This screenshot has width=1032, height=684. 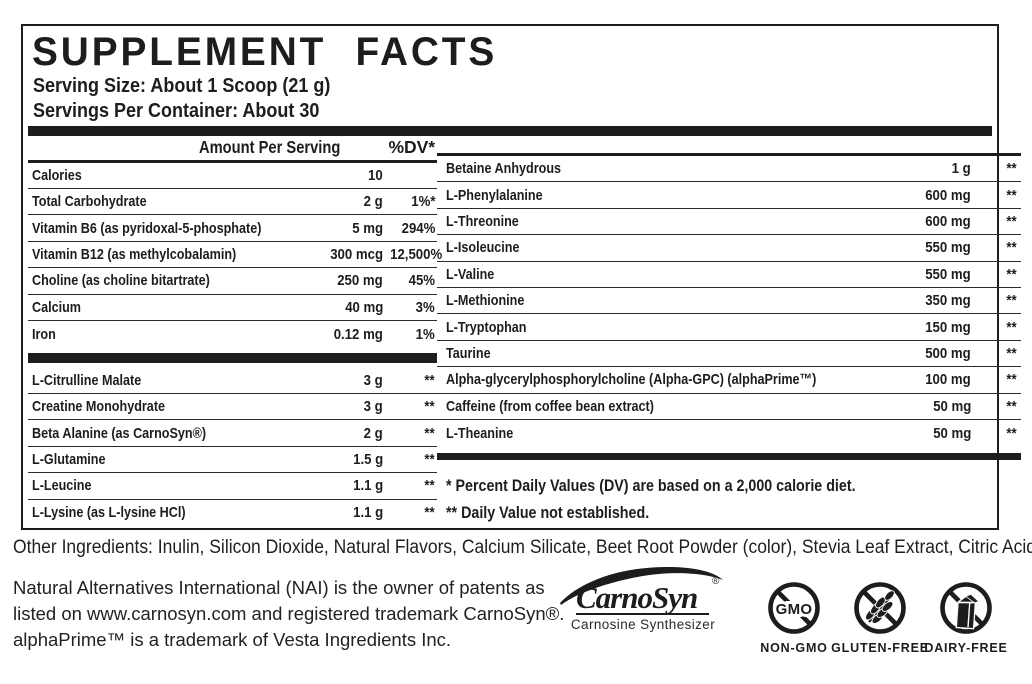 What do you see at coordinates (119, 433) in the screenshot?
I see `ingredient-name: Beta Alanine (as CarnoSyn®)` at bounding box center [119, 433].